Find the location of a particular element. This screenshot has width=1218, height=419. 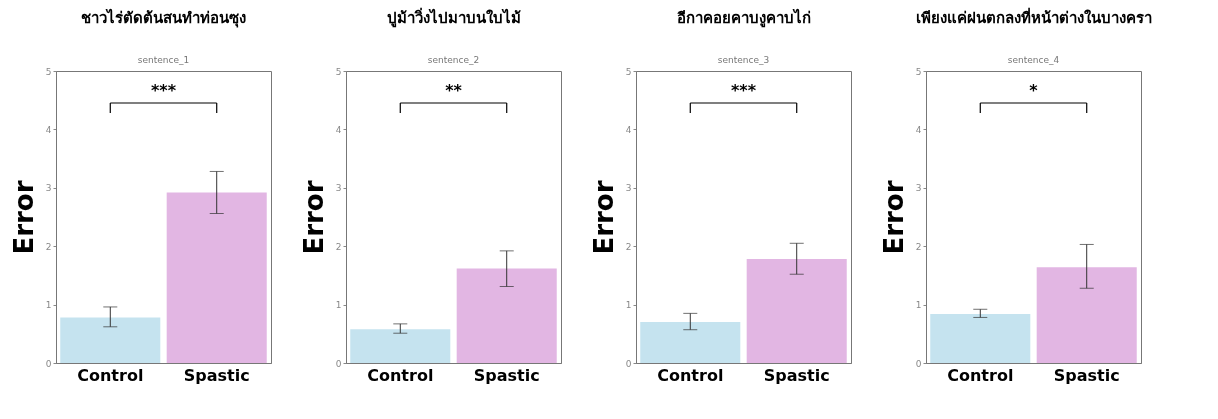

chart-subtitle: sentence_3 is located at coordinates (743, 60).